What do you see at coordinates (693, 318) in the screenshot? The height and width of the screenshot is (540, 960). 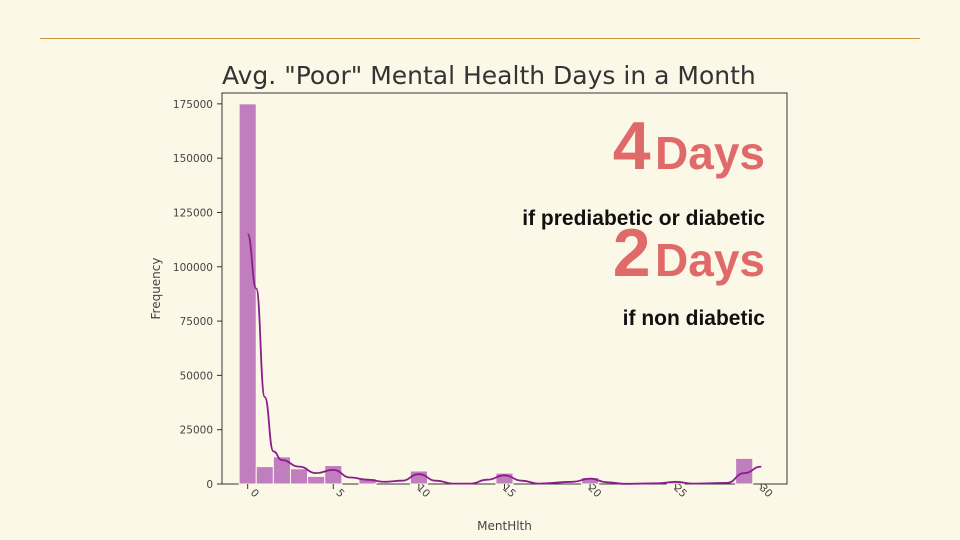 I see `callout-non-diabetic-subtitle: if non diabetic` at bounding box center [693, 318].